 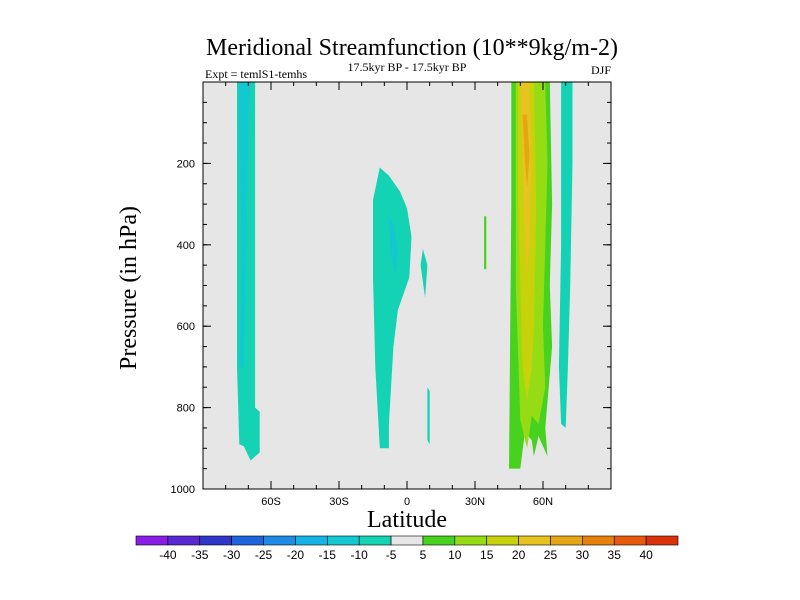 I want to click on colorbar-label: 35, so click(x=615, y=555).